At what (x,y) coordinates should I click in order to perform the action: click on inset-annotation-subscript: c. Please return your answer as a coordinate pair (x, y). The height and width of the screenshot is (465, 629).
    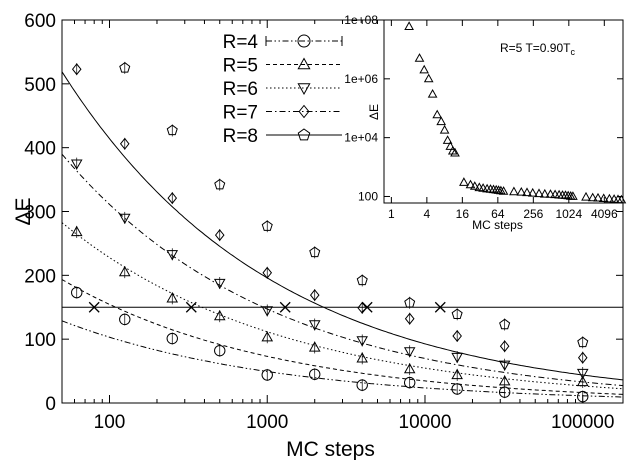
    Looking at the image, I should click on (573, 52).